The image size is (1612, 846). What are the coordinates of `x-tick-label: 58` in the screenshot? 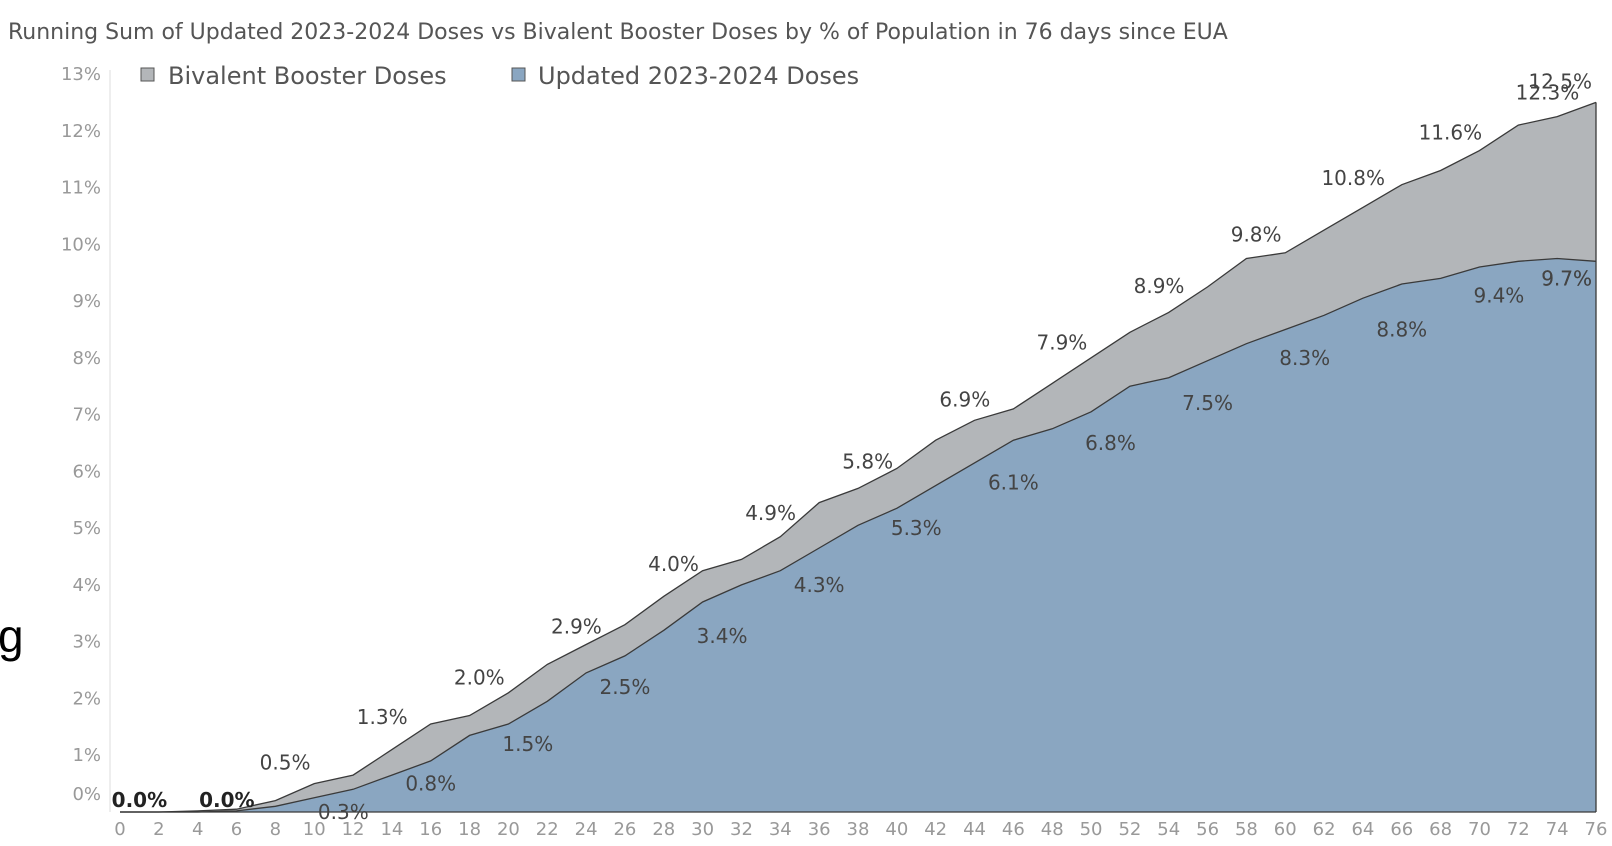 It's located at (1246, 829).